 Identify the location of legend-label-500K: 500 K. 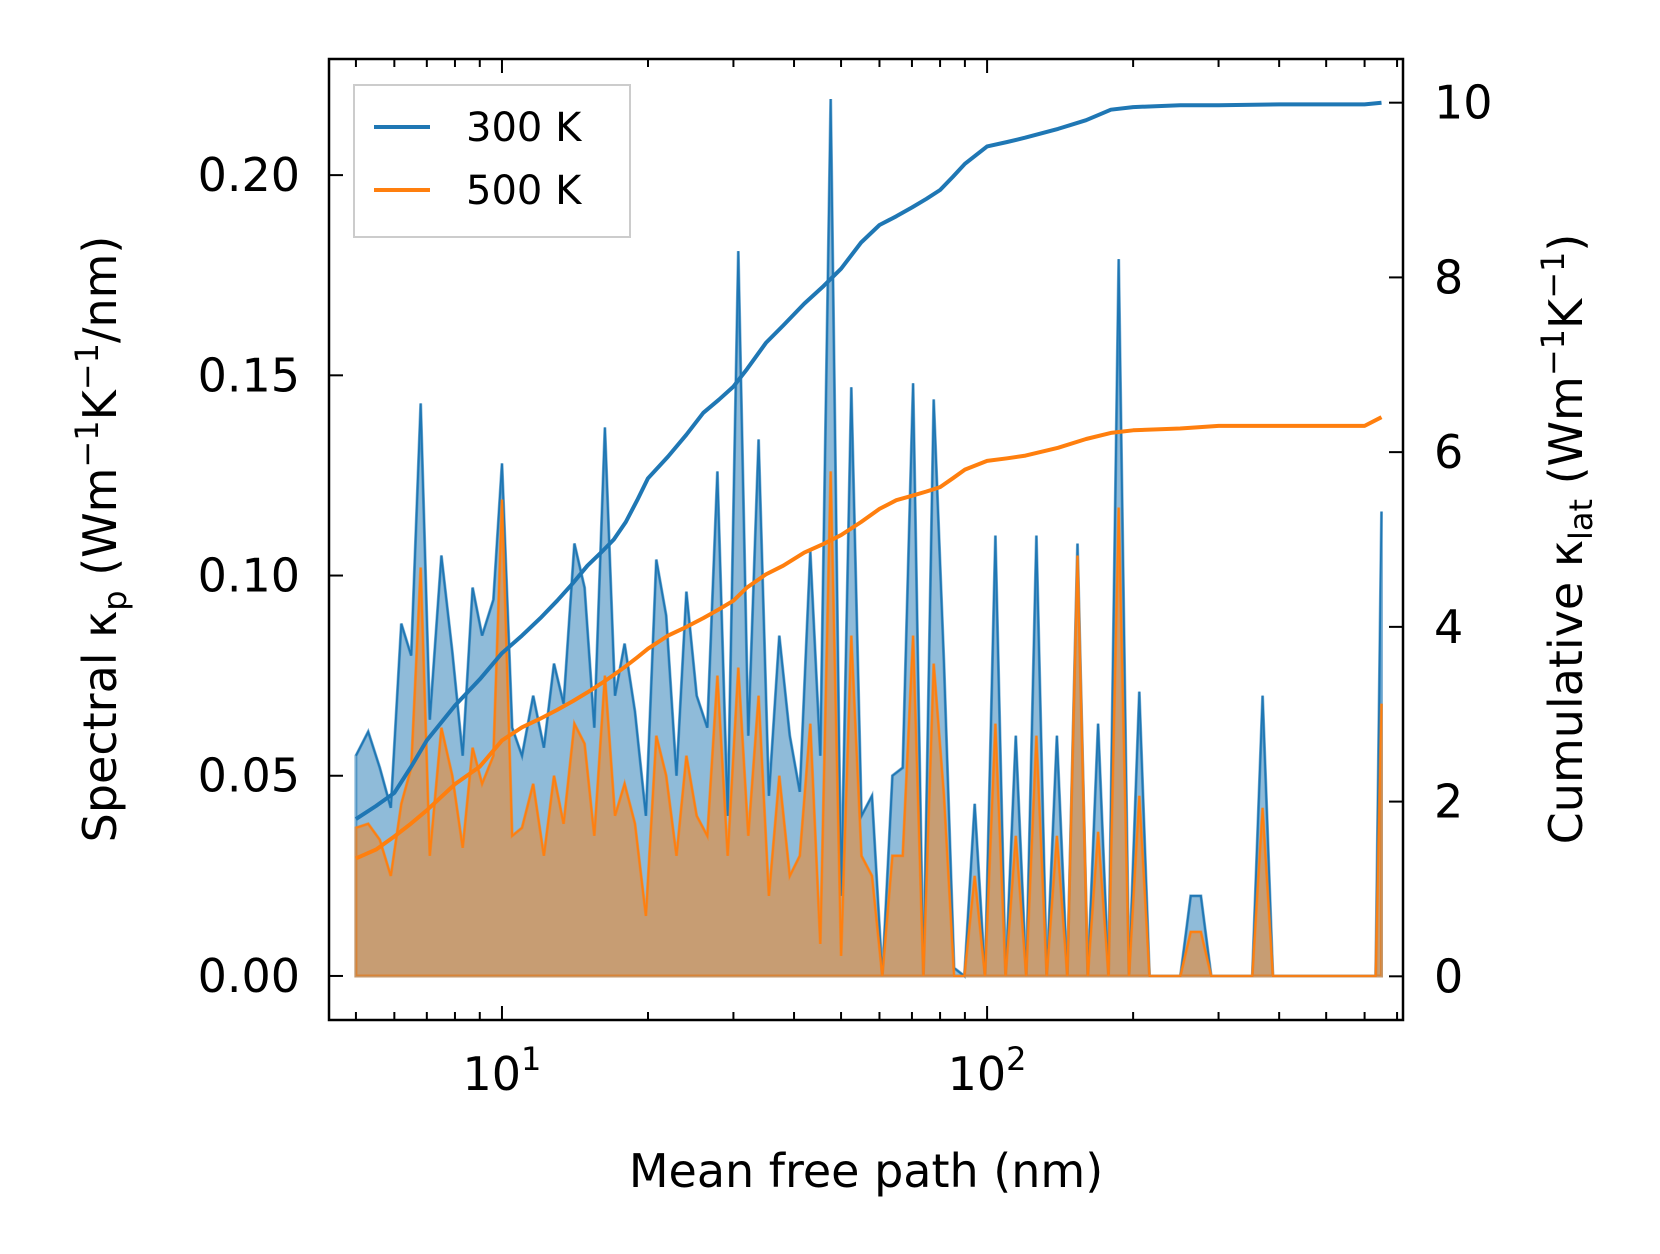
(524, 191).